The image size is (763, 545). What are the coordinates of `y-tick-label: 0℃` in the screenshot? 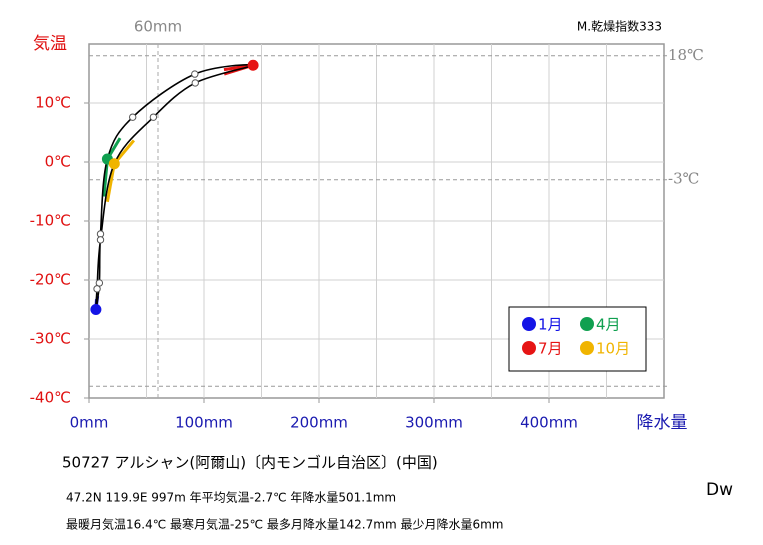 It's located at (58, 162).